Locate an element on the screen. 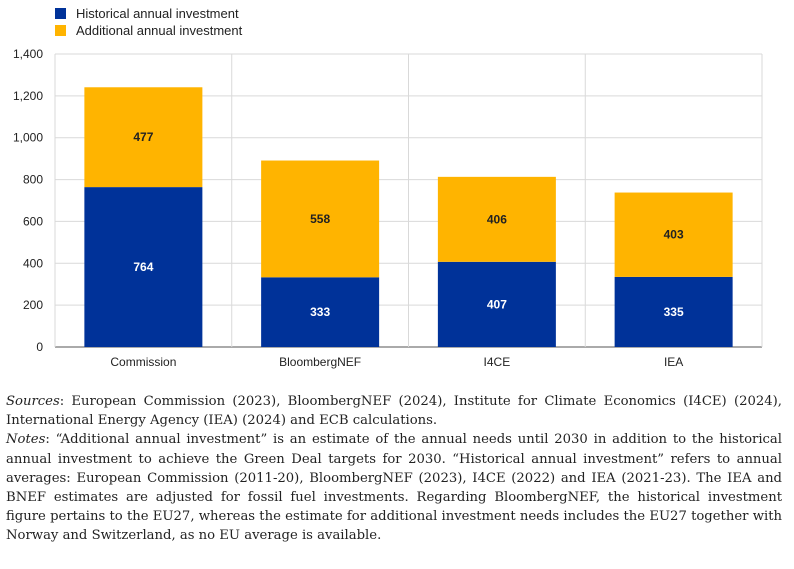 The width and height of the screenshot is (794, 569). legend-swatch-historical is located at coordinates (60, 13).